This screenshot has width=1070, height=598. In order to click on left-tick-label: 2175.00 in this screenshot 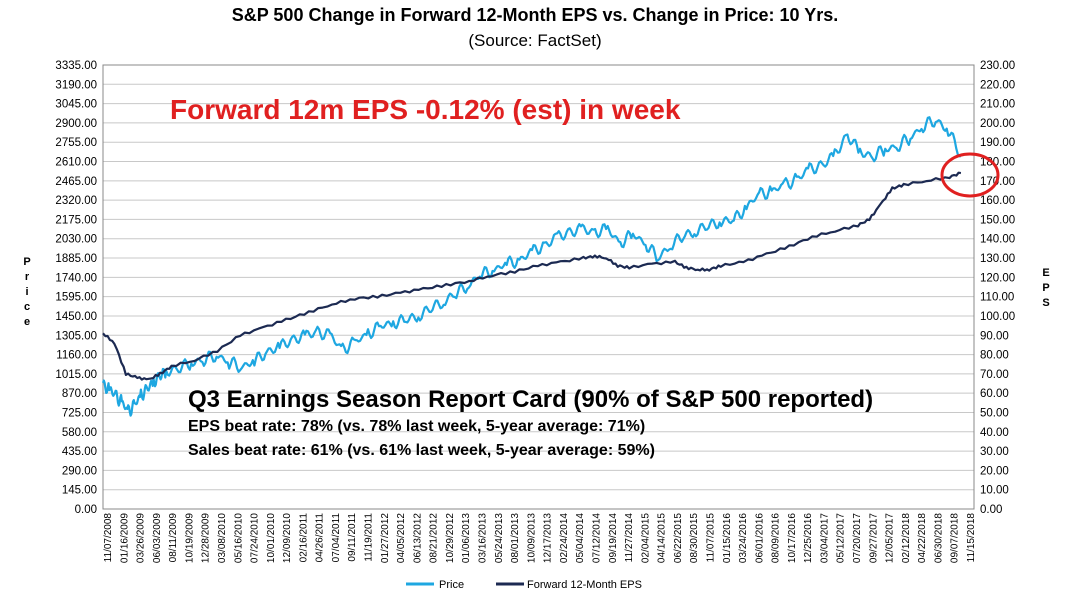, I will do `click(76, 220)`.